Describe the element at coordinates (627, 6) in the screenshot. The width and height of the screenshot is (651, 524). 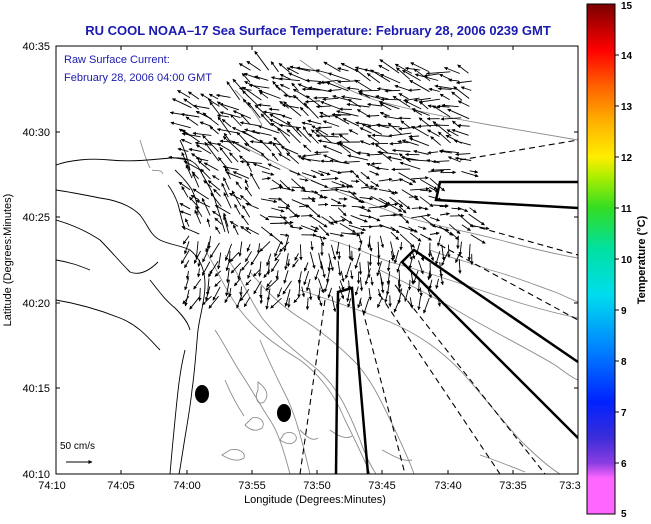
I see `colorbar-tick-label: 15` at that location.